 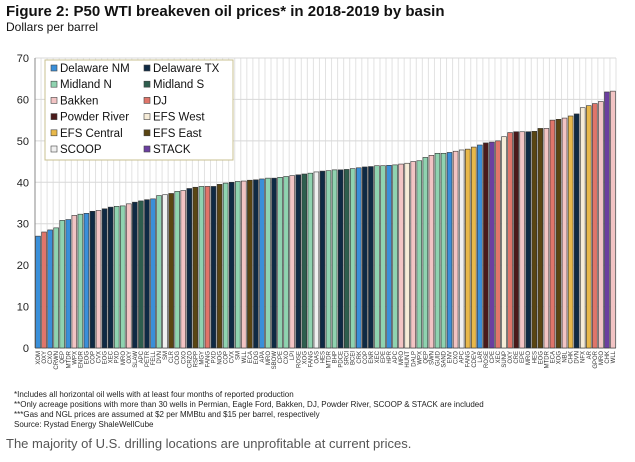 I want to click on legend-label: EFS West, so click(x=179, y=118).